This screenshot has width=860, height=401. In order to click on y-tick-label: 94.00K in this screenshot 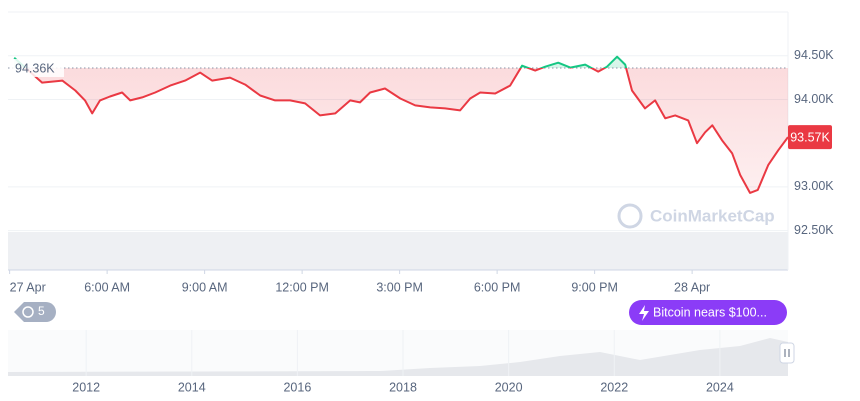, I will do `click(814, 99)`.